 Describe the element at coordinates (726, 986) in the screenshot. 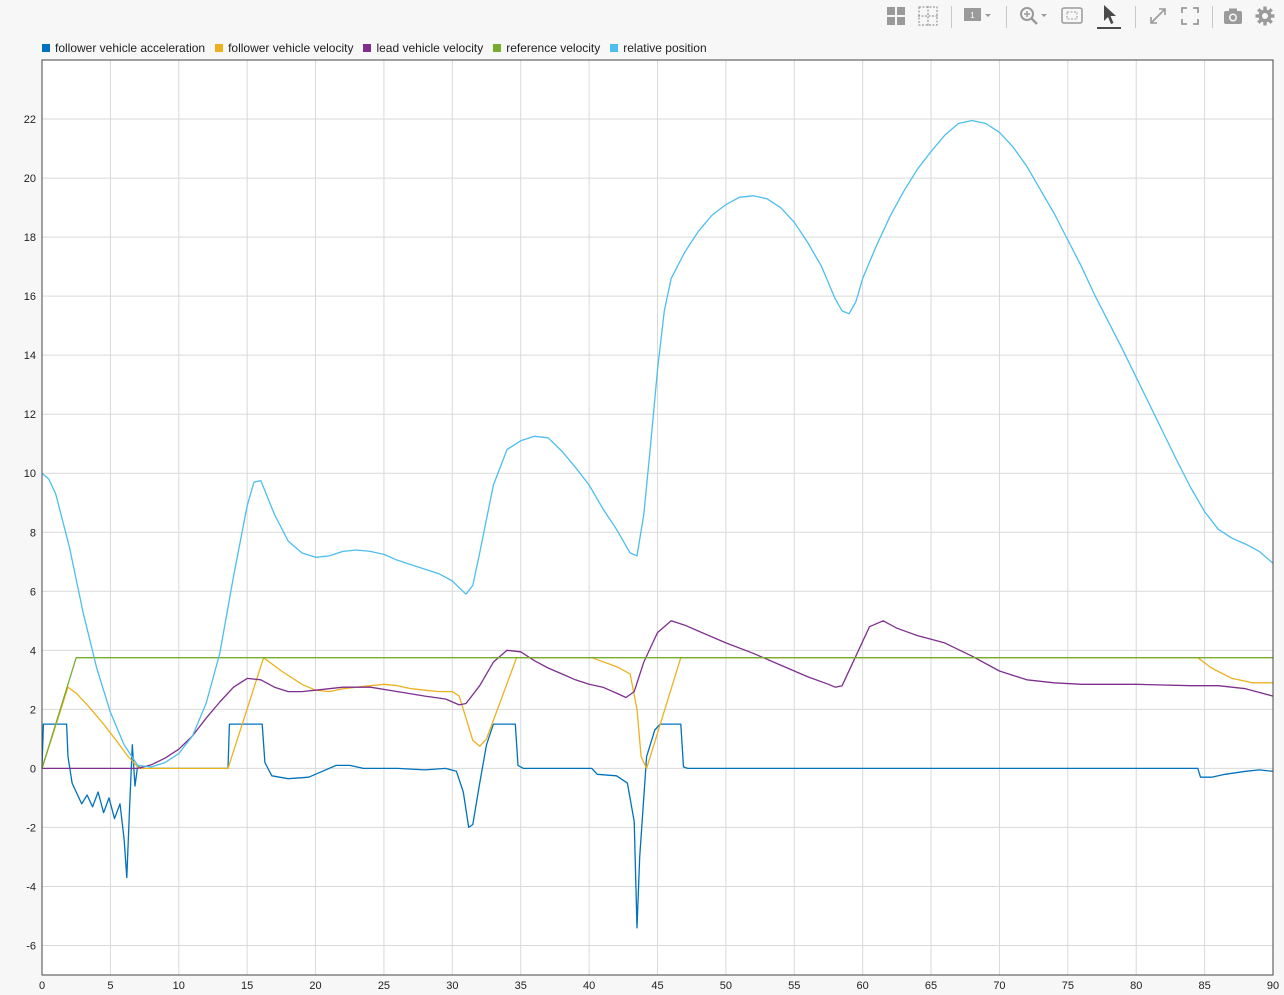

I see `x-tick-label: 50` at that location.